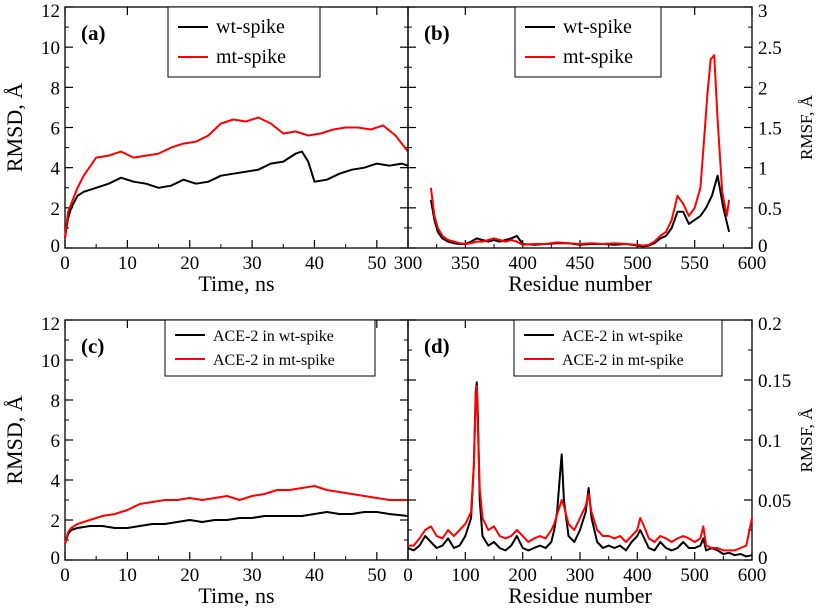  Describe the element at coordinates (763, 11) in the screenshot. I see `y-tick-label: 3` at that location.